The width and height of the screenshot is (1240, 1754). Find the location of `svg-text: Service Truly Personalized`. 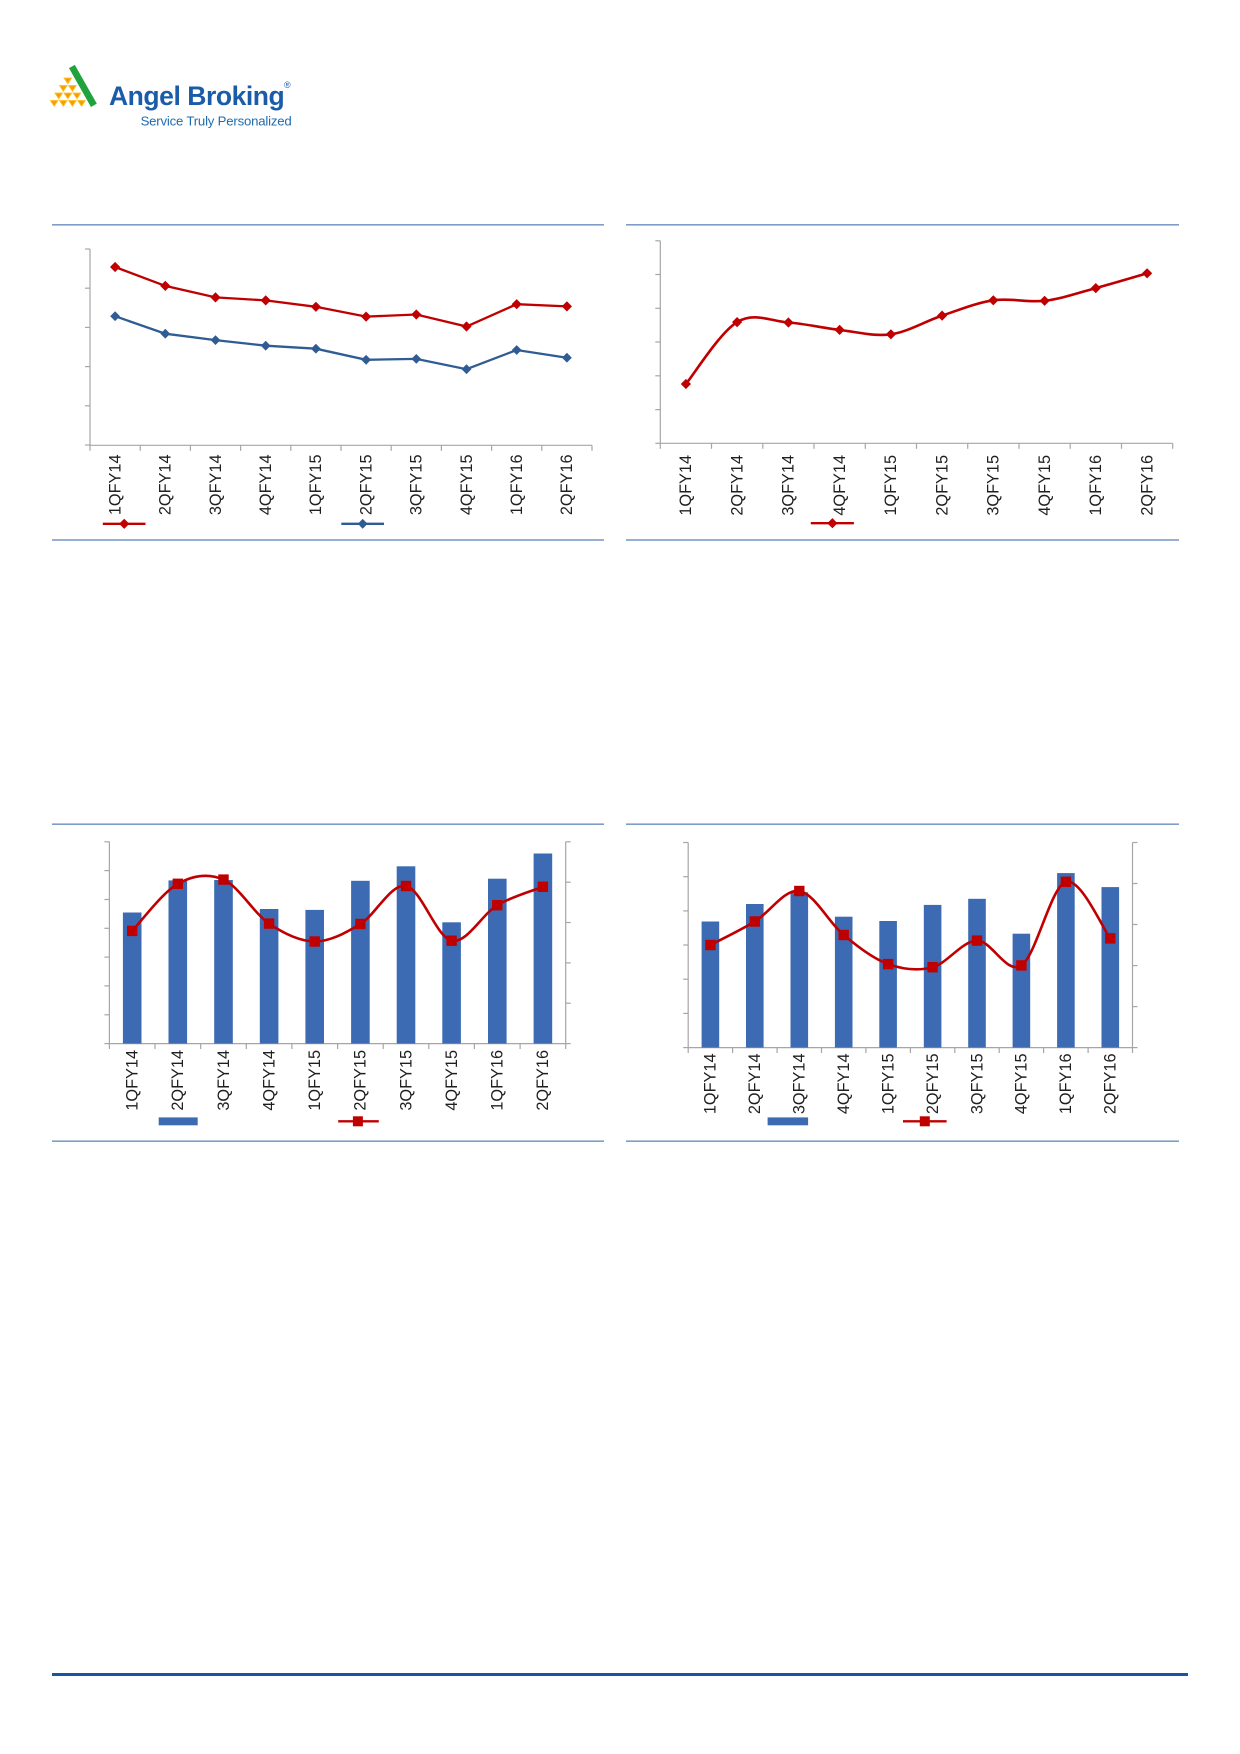

svg-text: Service Truly Personalized is located at coordinates (216, 121).